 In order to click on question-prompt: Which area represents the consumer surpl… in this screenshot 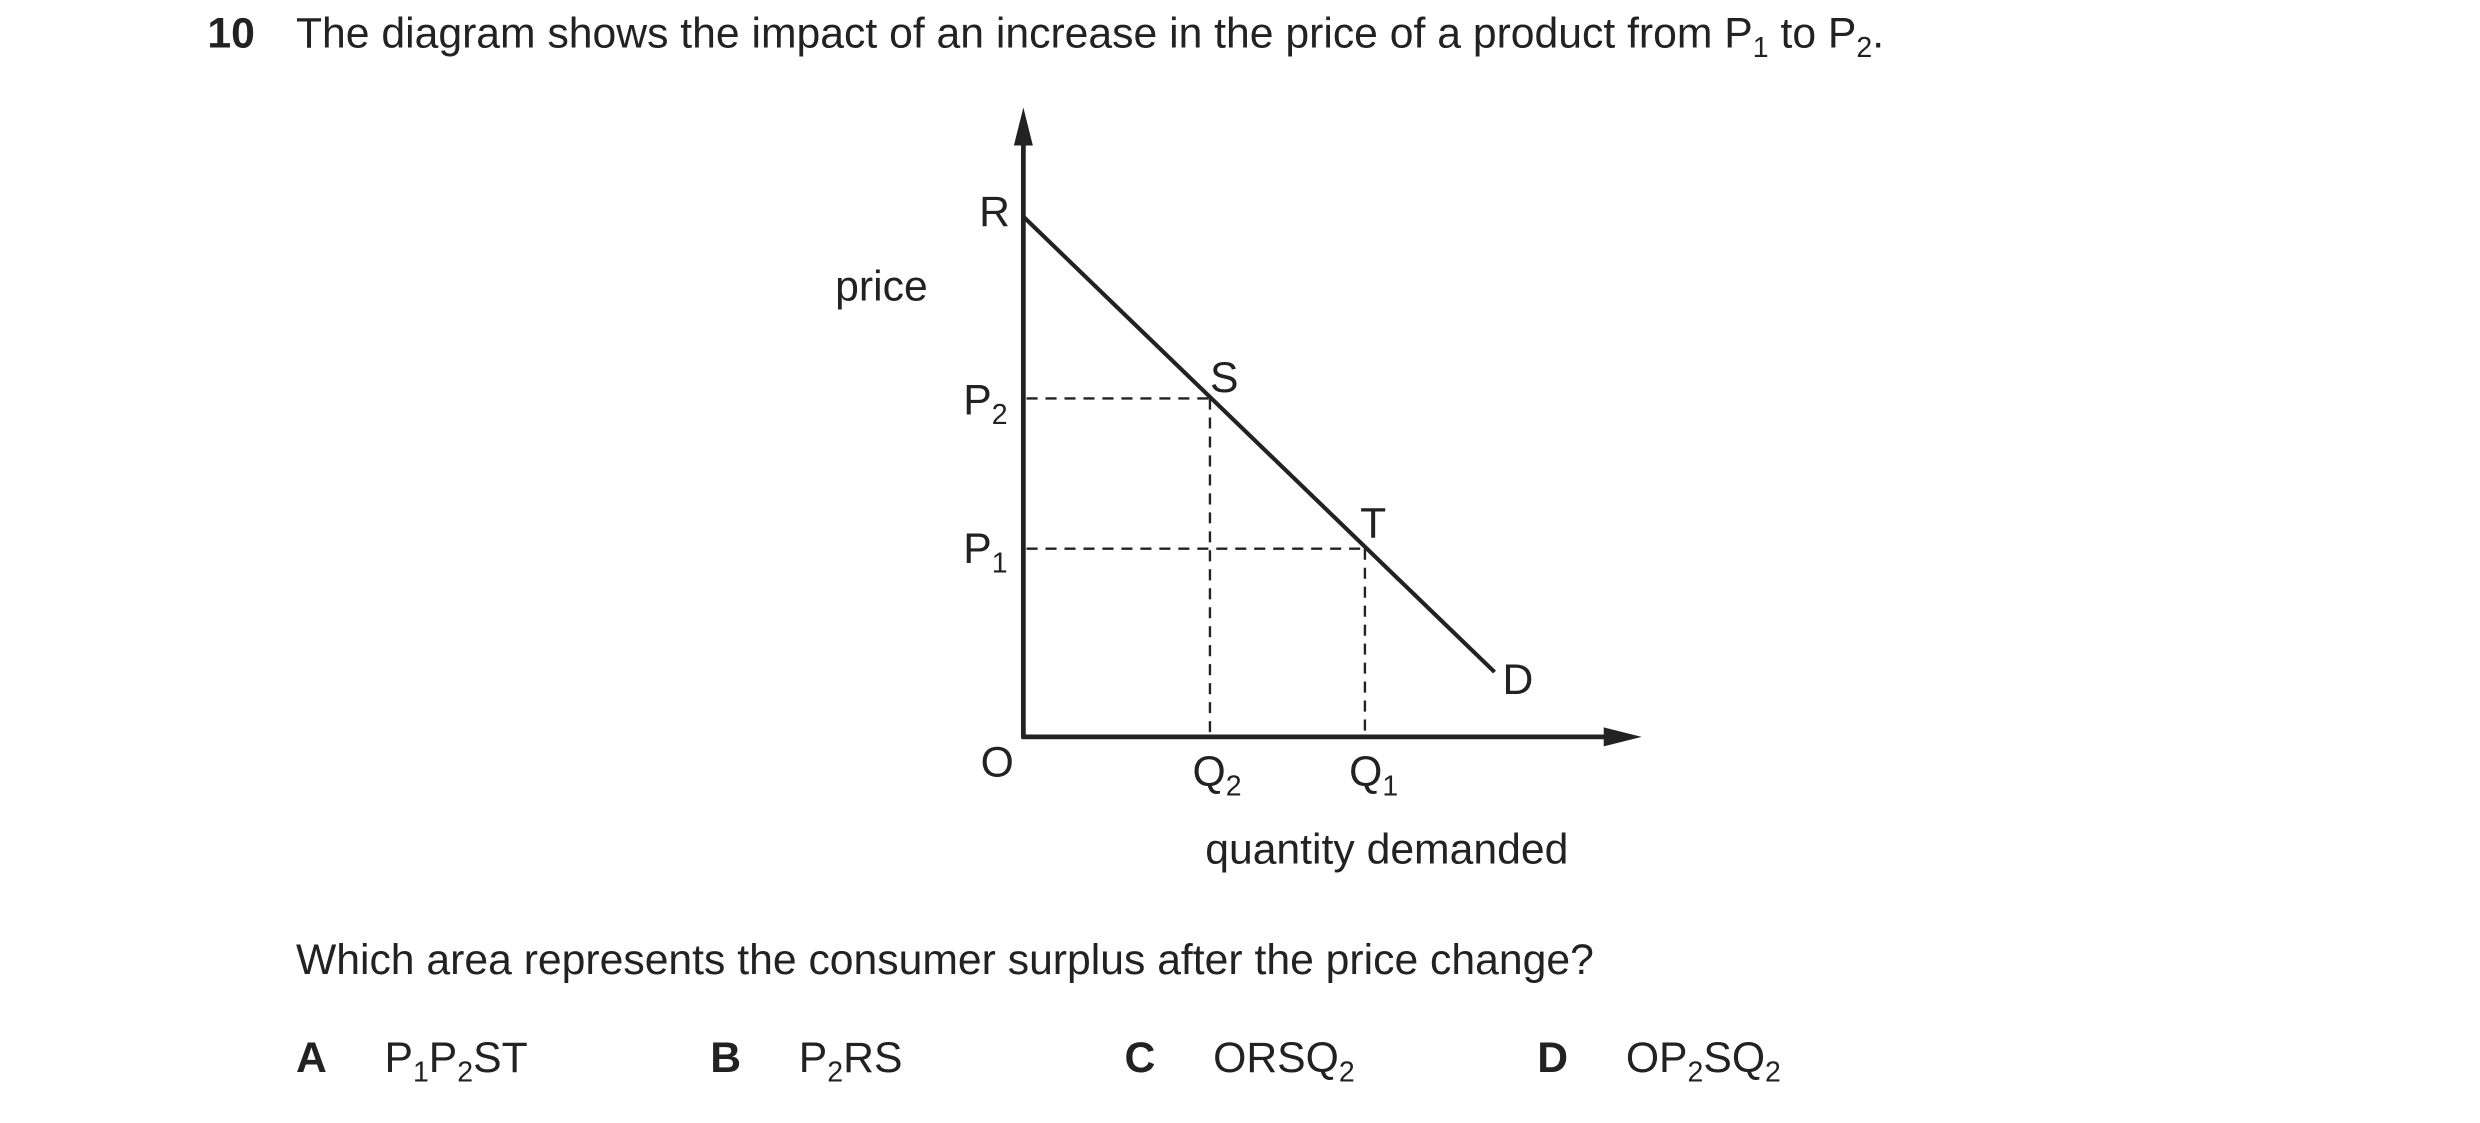, I will do `click(945, 960)`.